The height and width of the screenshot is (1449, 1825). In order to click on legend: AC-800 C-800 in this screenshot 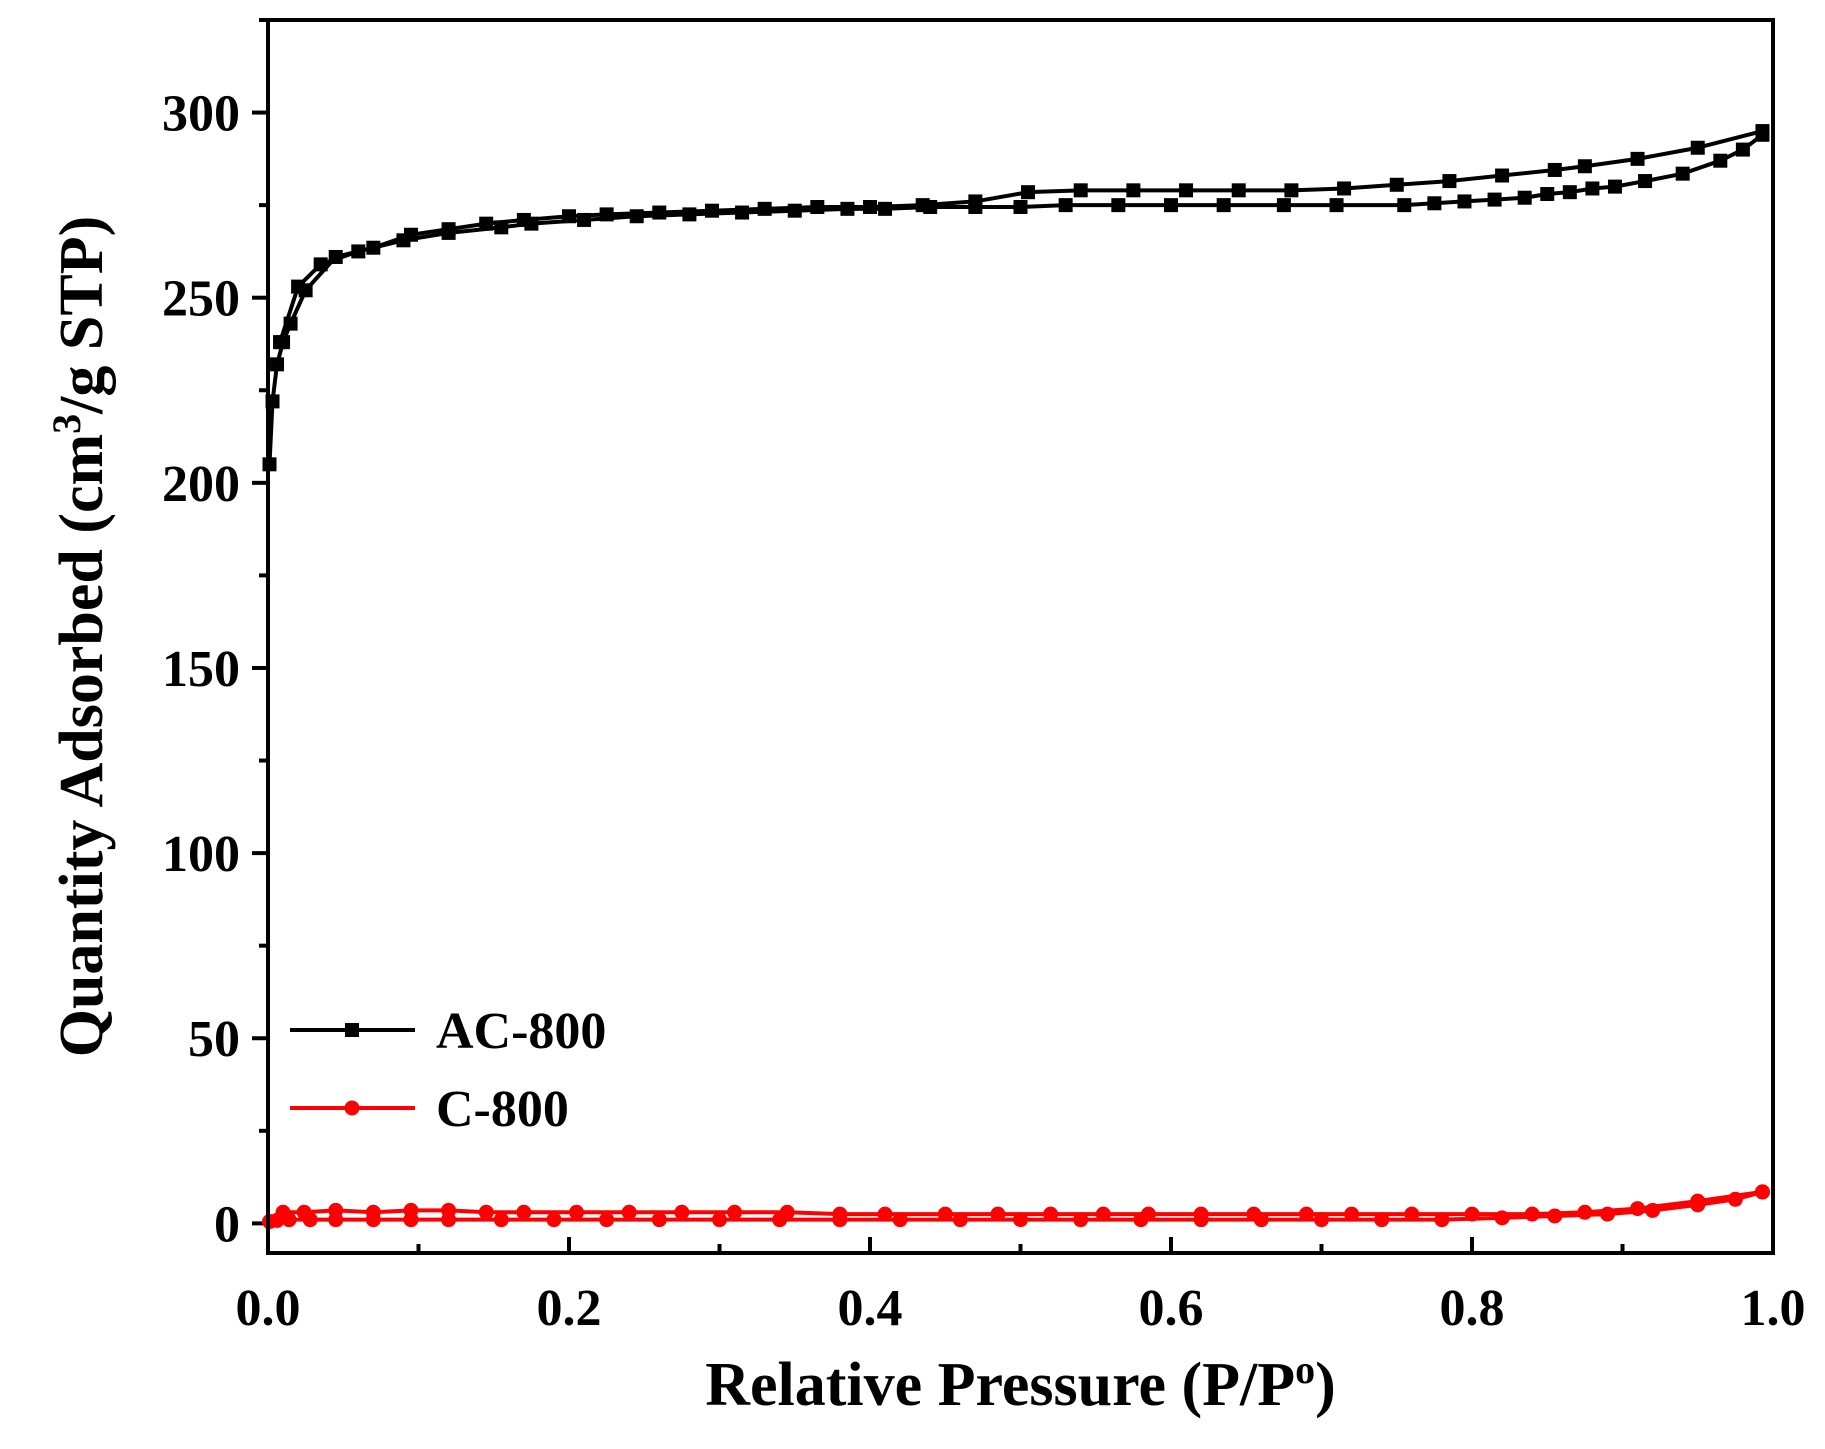, I will do `click(448, 1070)`.